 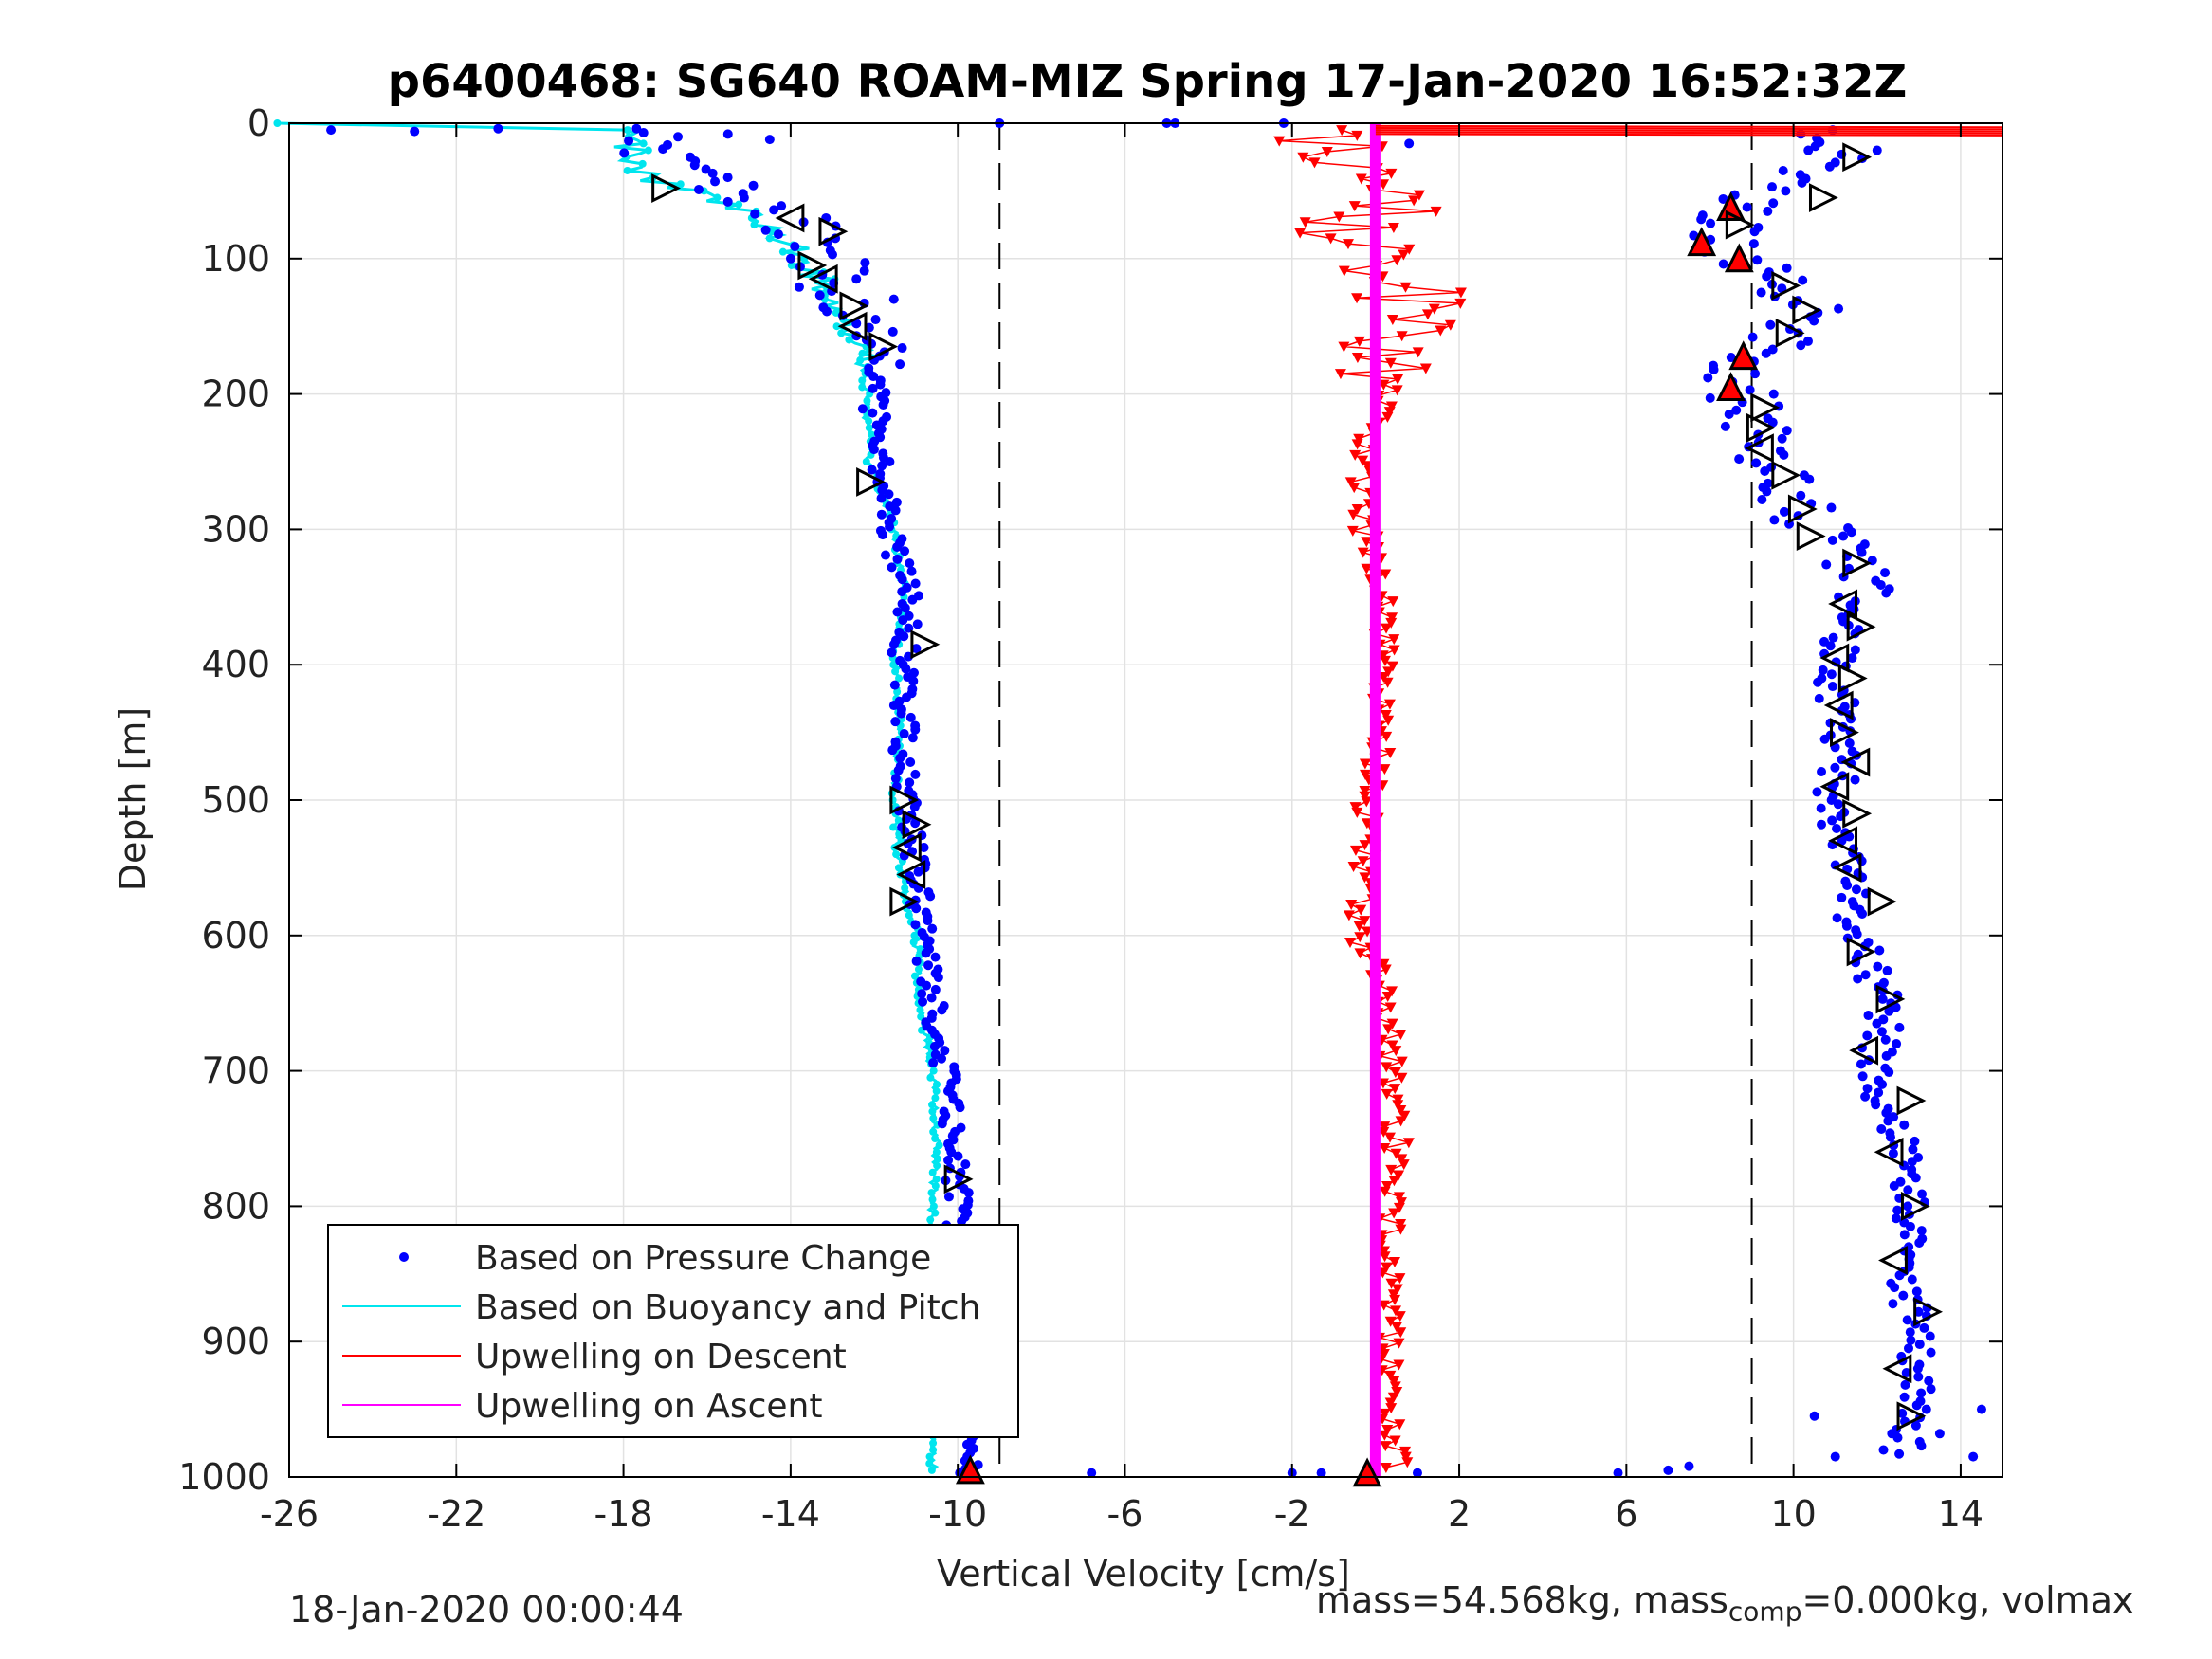 What do you see at coordinates (133, 799) in the screenshot?
I see `y-axis-label: Depth [m]` at bounding box center [133, 799].